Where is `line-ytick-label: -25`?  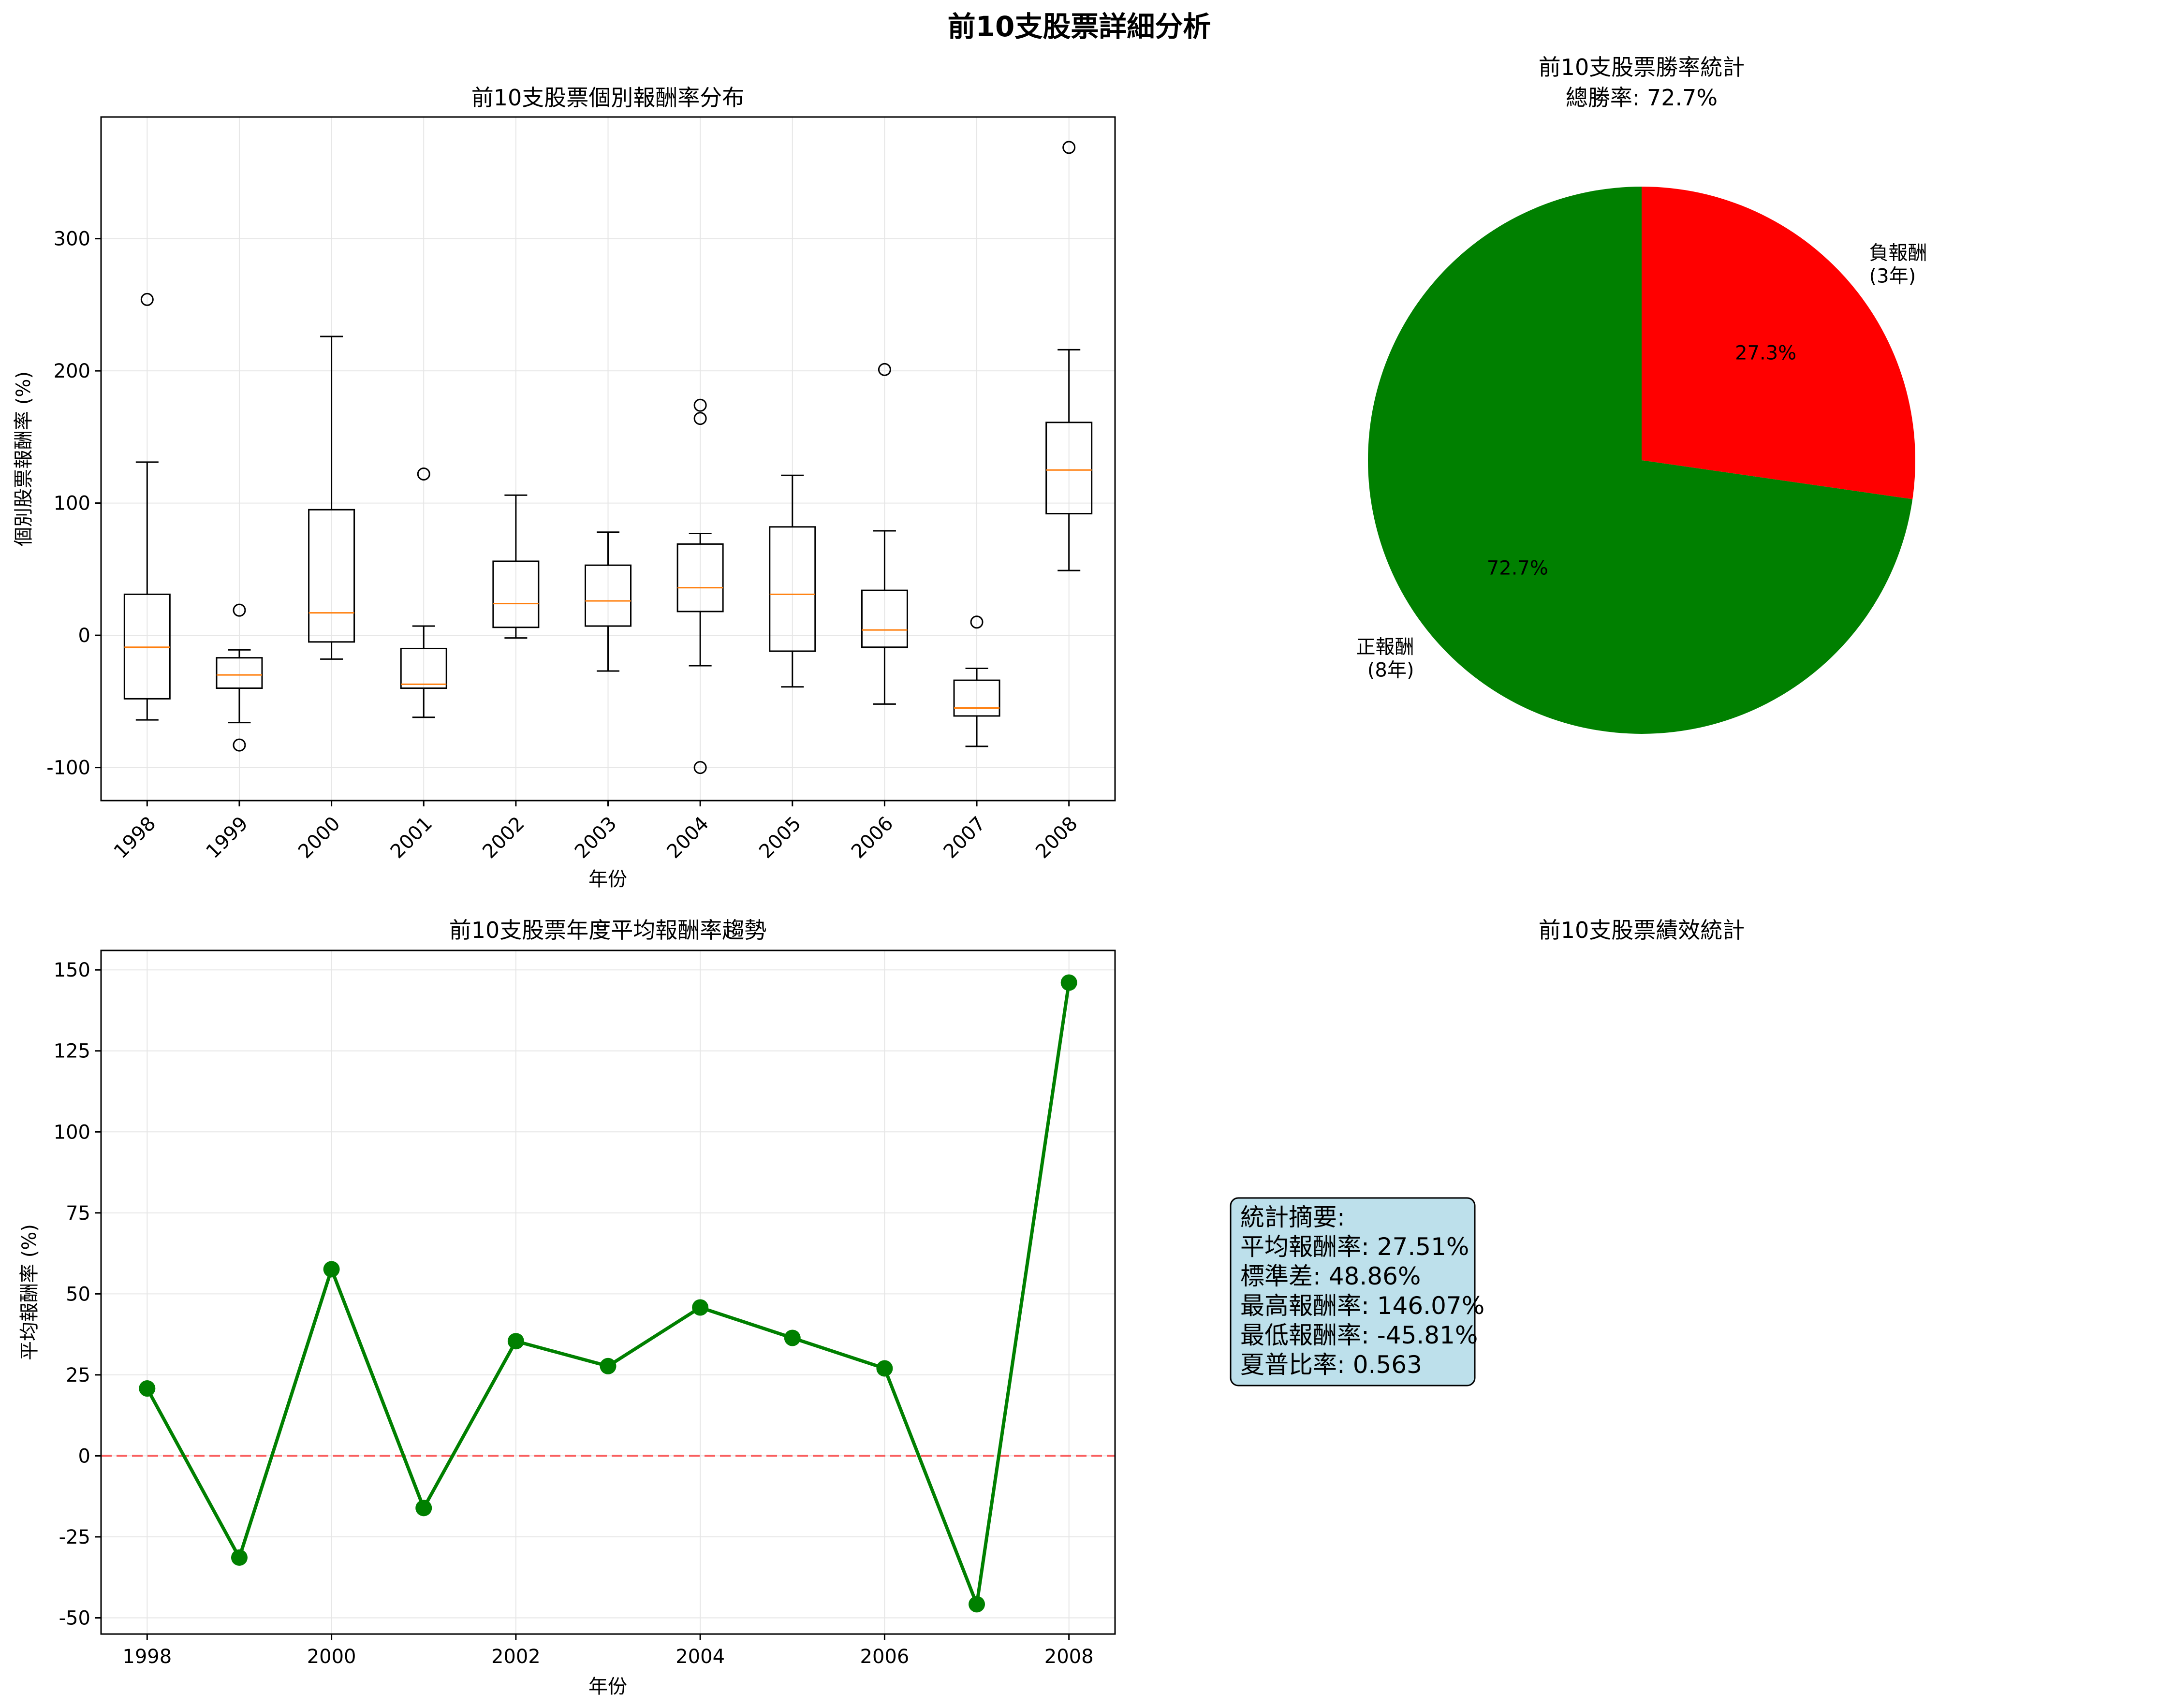
line-ytick-label: -25 is located at coordinates (74, 1537).